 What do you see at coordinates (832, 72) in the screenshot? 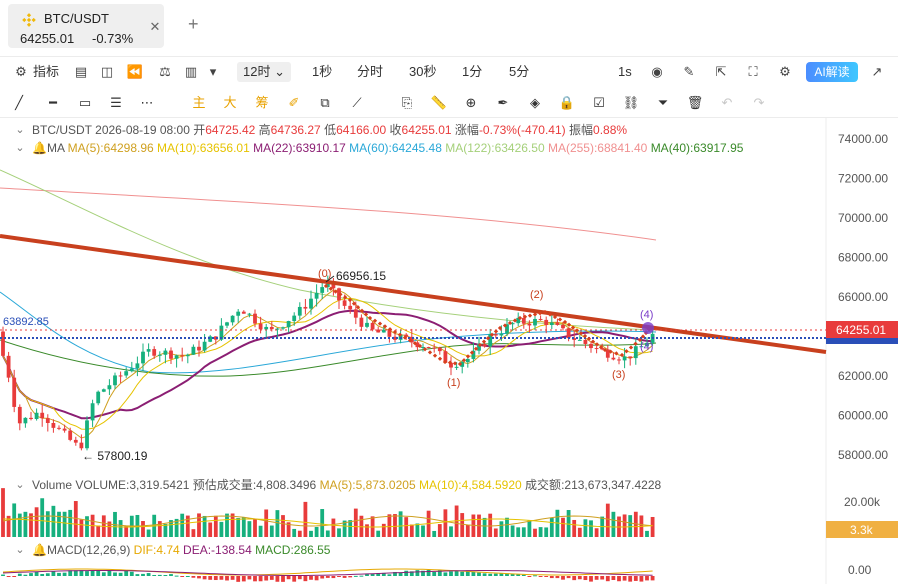
I see `ai-interpret-button: AI解读` at bounding box center [832, 72].